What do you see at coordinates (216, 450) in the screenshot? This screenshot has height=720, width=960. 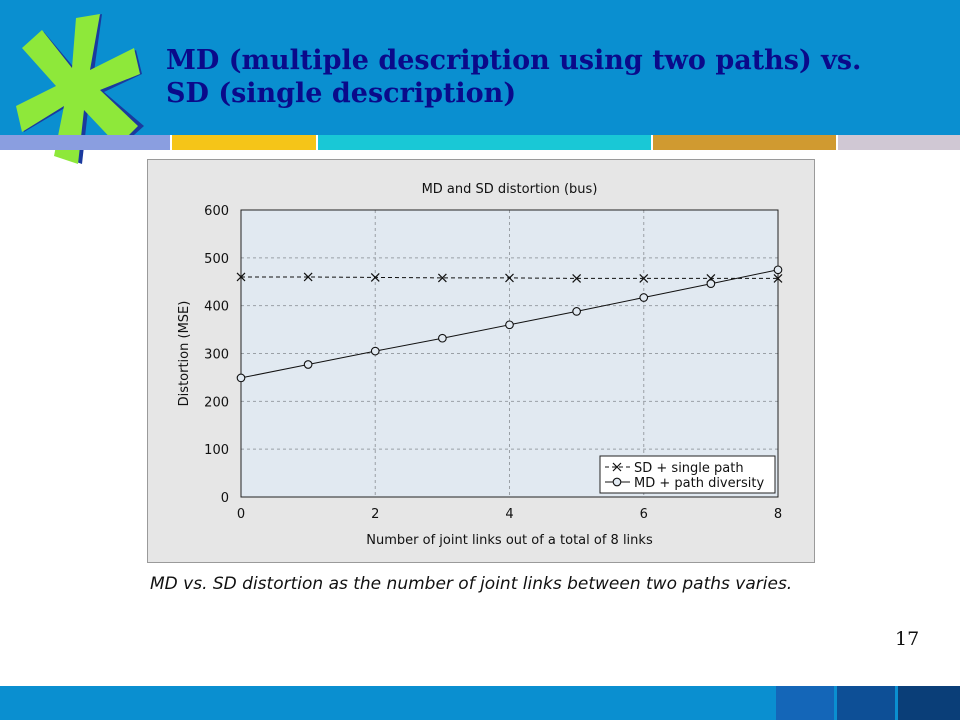 I see `y-tick-label: 100` at bounding box center [216, 450].